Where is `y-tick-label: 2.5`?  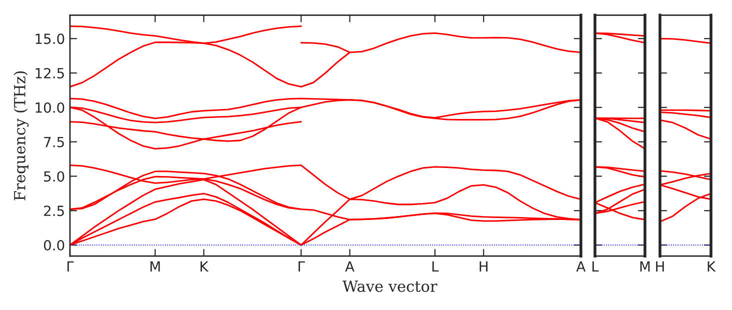
y-tick-label: 2.5 is located at coordinates (54, 211).